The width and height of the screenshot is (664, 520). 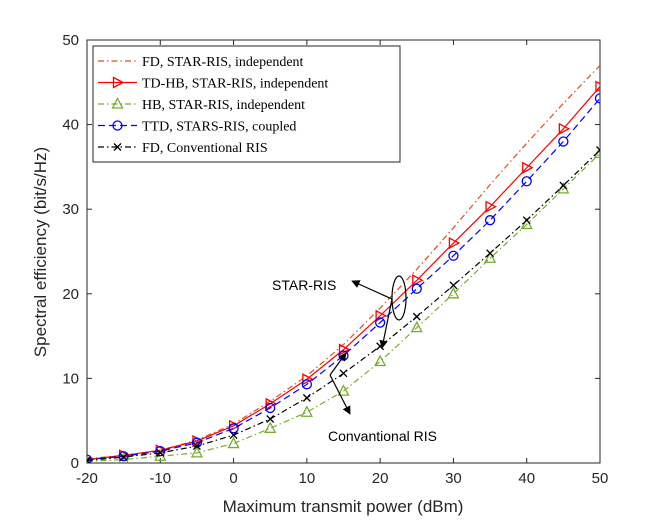 What do you see at coordinates (338, 364) in the screenshot?
I see `conventional-ris-arrow-up` at bounding box center [338, 364].